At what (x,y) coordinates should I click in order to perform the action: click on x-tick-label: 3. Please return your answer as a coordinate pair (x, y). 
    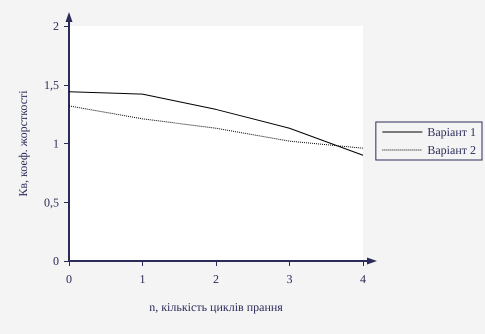
    Looking at the image, I should click on (289, 279).